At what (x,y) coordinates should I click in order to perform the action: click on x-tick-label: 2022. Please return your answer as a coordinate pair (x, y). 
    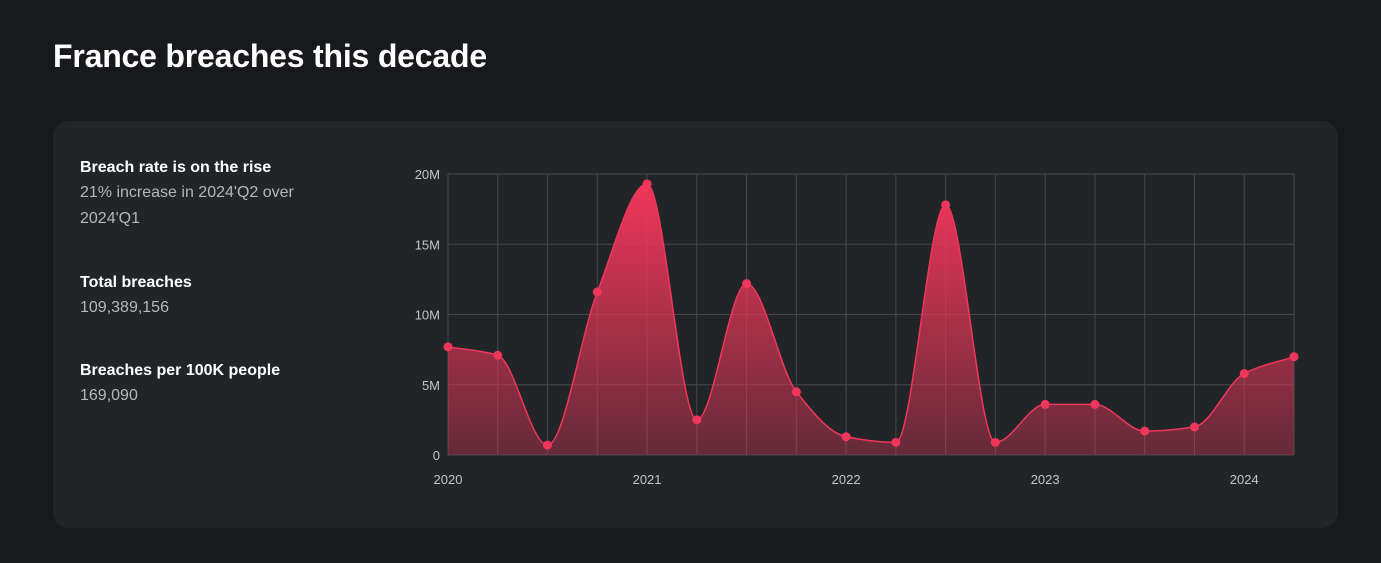
    Looking at the image, I should click on (846, 479).